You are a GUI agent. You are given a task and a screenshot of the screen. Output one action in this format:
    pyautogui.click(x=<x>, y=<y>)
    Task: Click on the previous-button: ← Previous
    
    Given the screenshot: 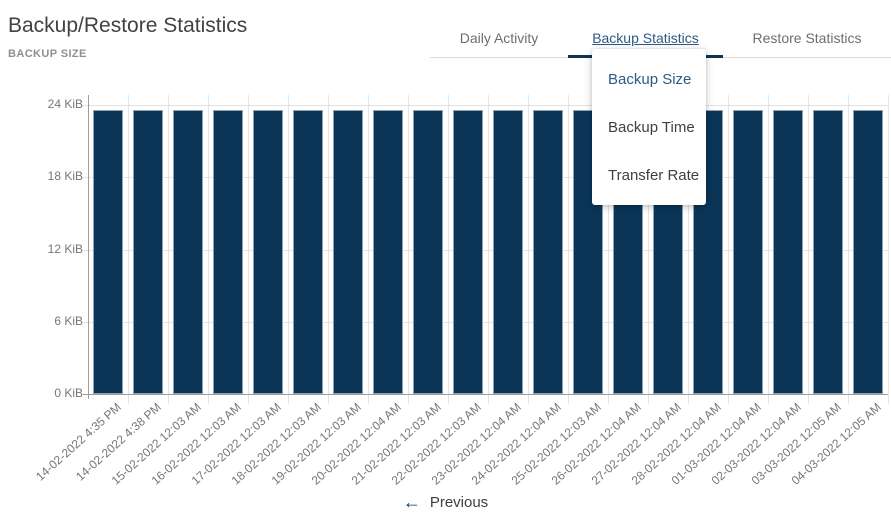 What is the action you would take?
    pyautogui.click(x=445, y=502)
    